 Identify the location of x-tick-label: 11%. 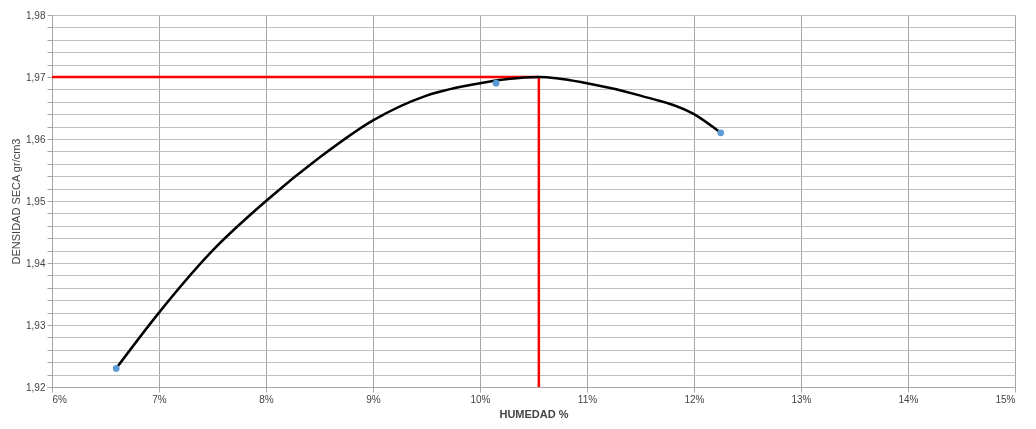
(587, 399).